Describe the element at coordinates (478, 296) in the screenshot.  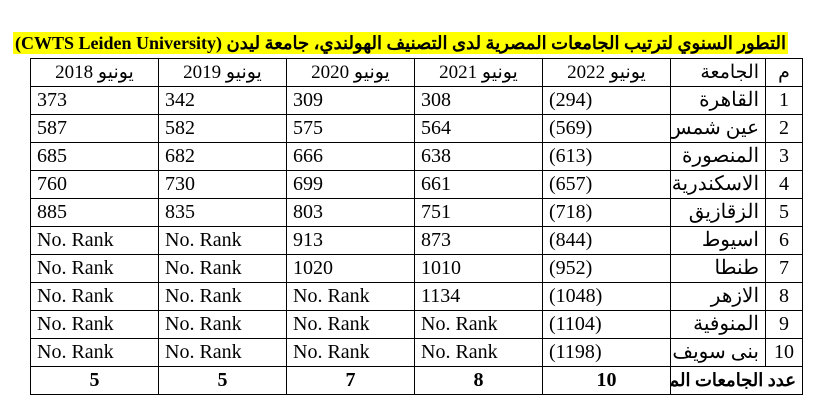
I see `rank-2021: 1134` at that location.